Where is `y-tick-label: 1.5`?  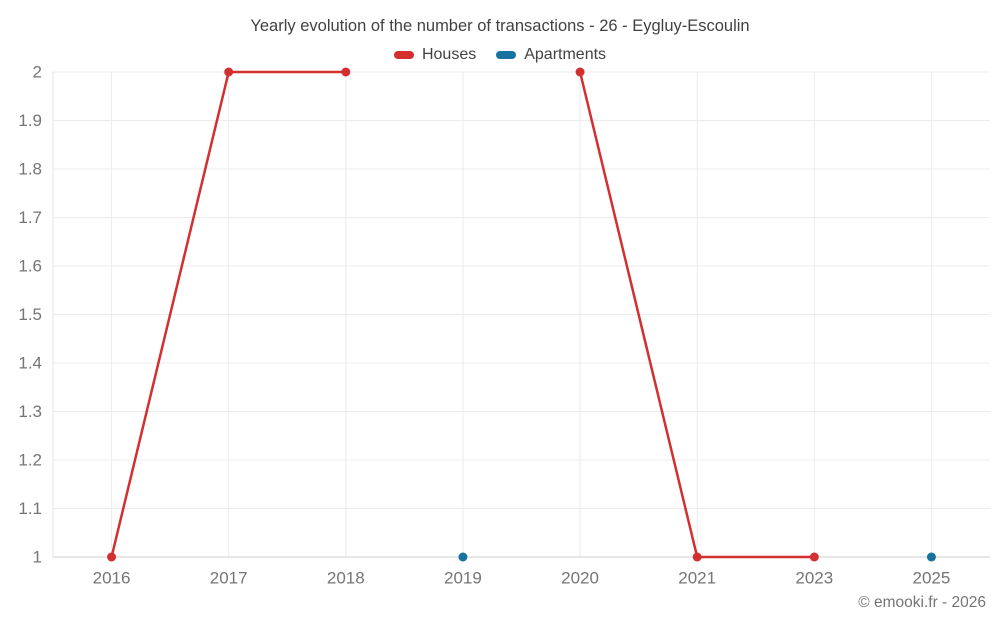
y-tick-label: 1.5 is located at coordinates (30, 314).